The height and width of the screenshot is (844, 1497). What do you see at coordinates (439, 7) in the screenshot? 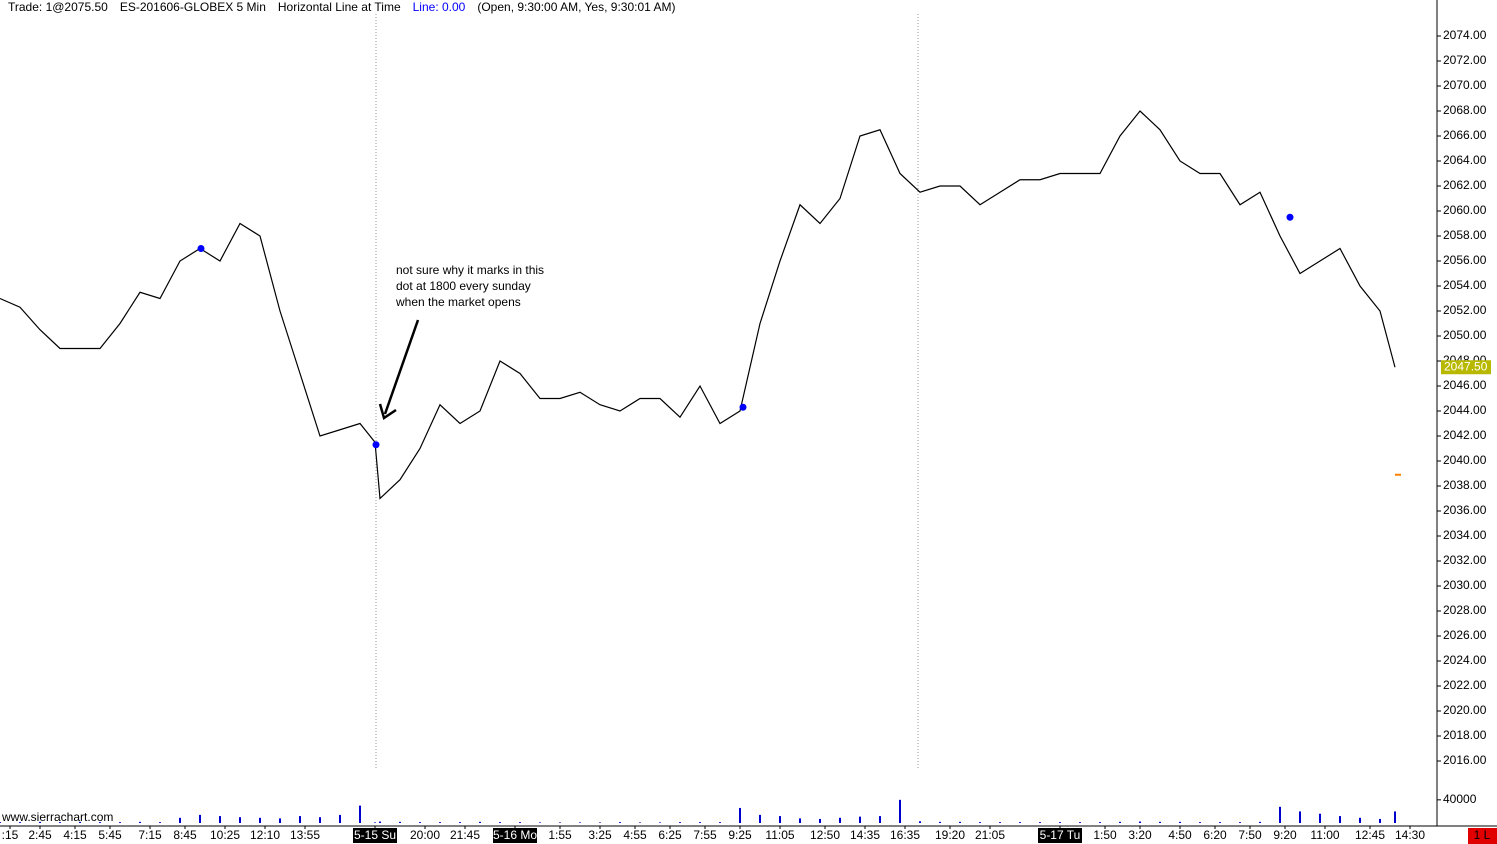
I see `line-value: Line: 0.00` at bounding box center [439, 7].